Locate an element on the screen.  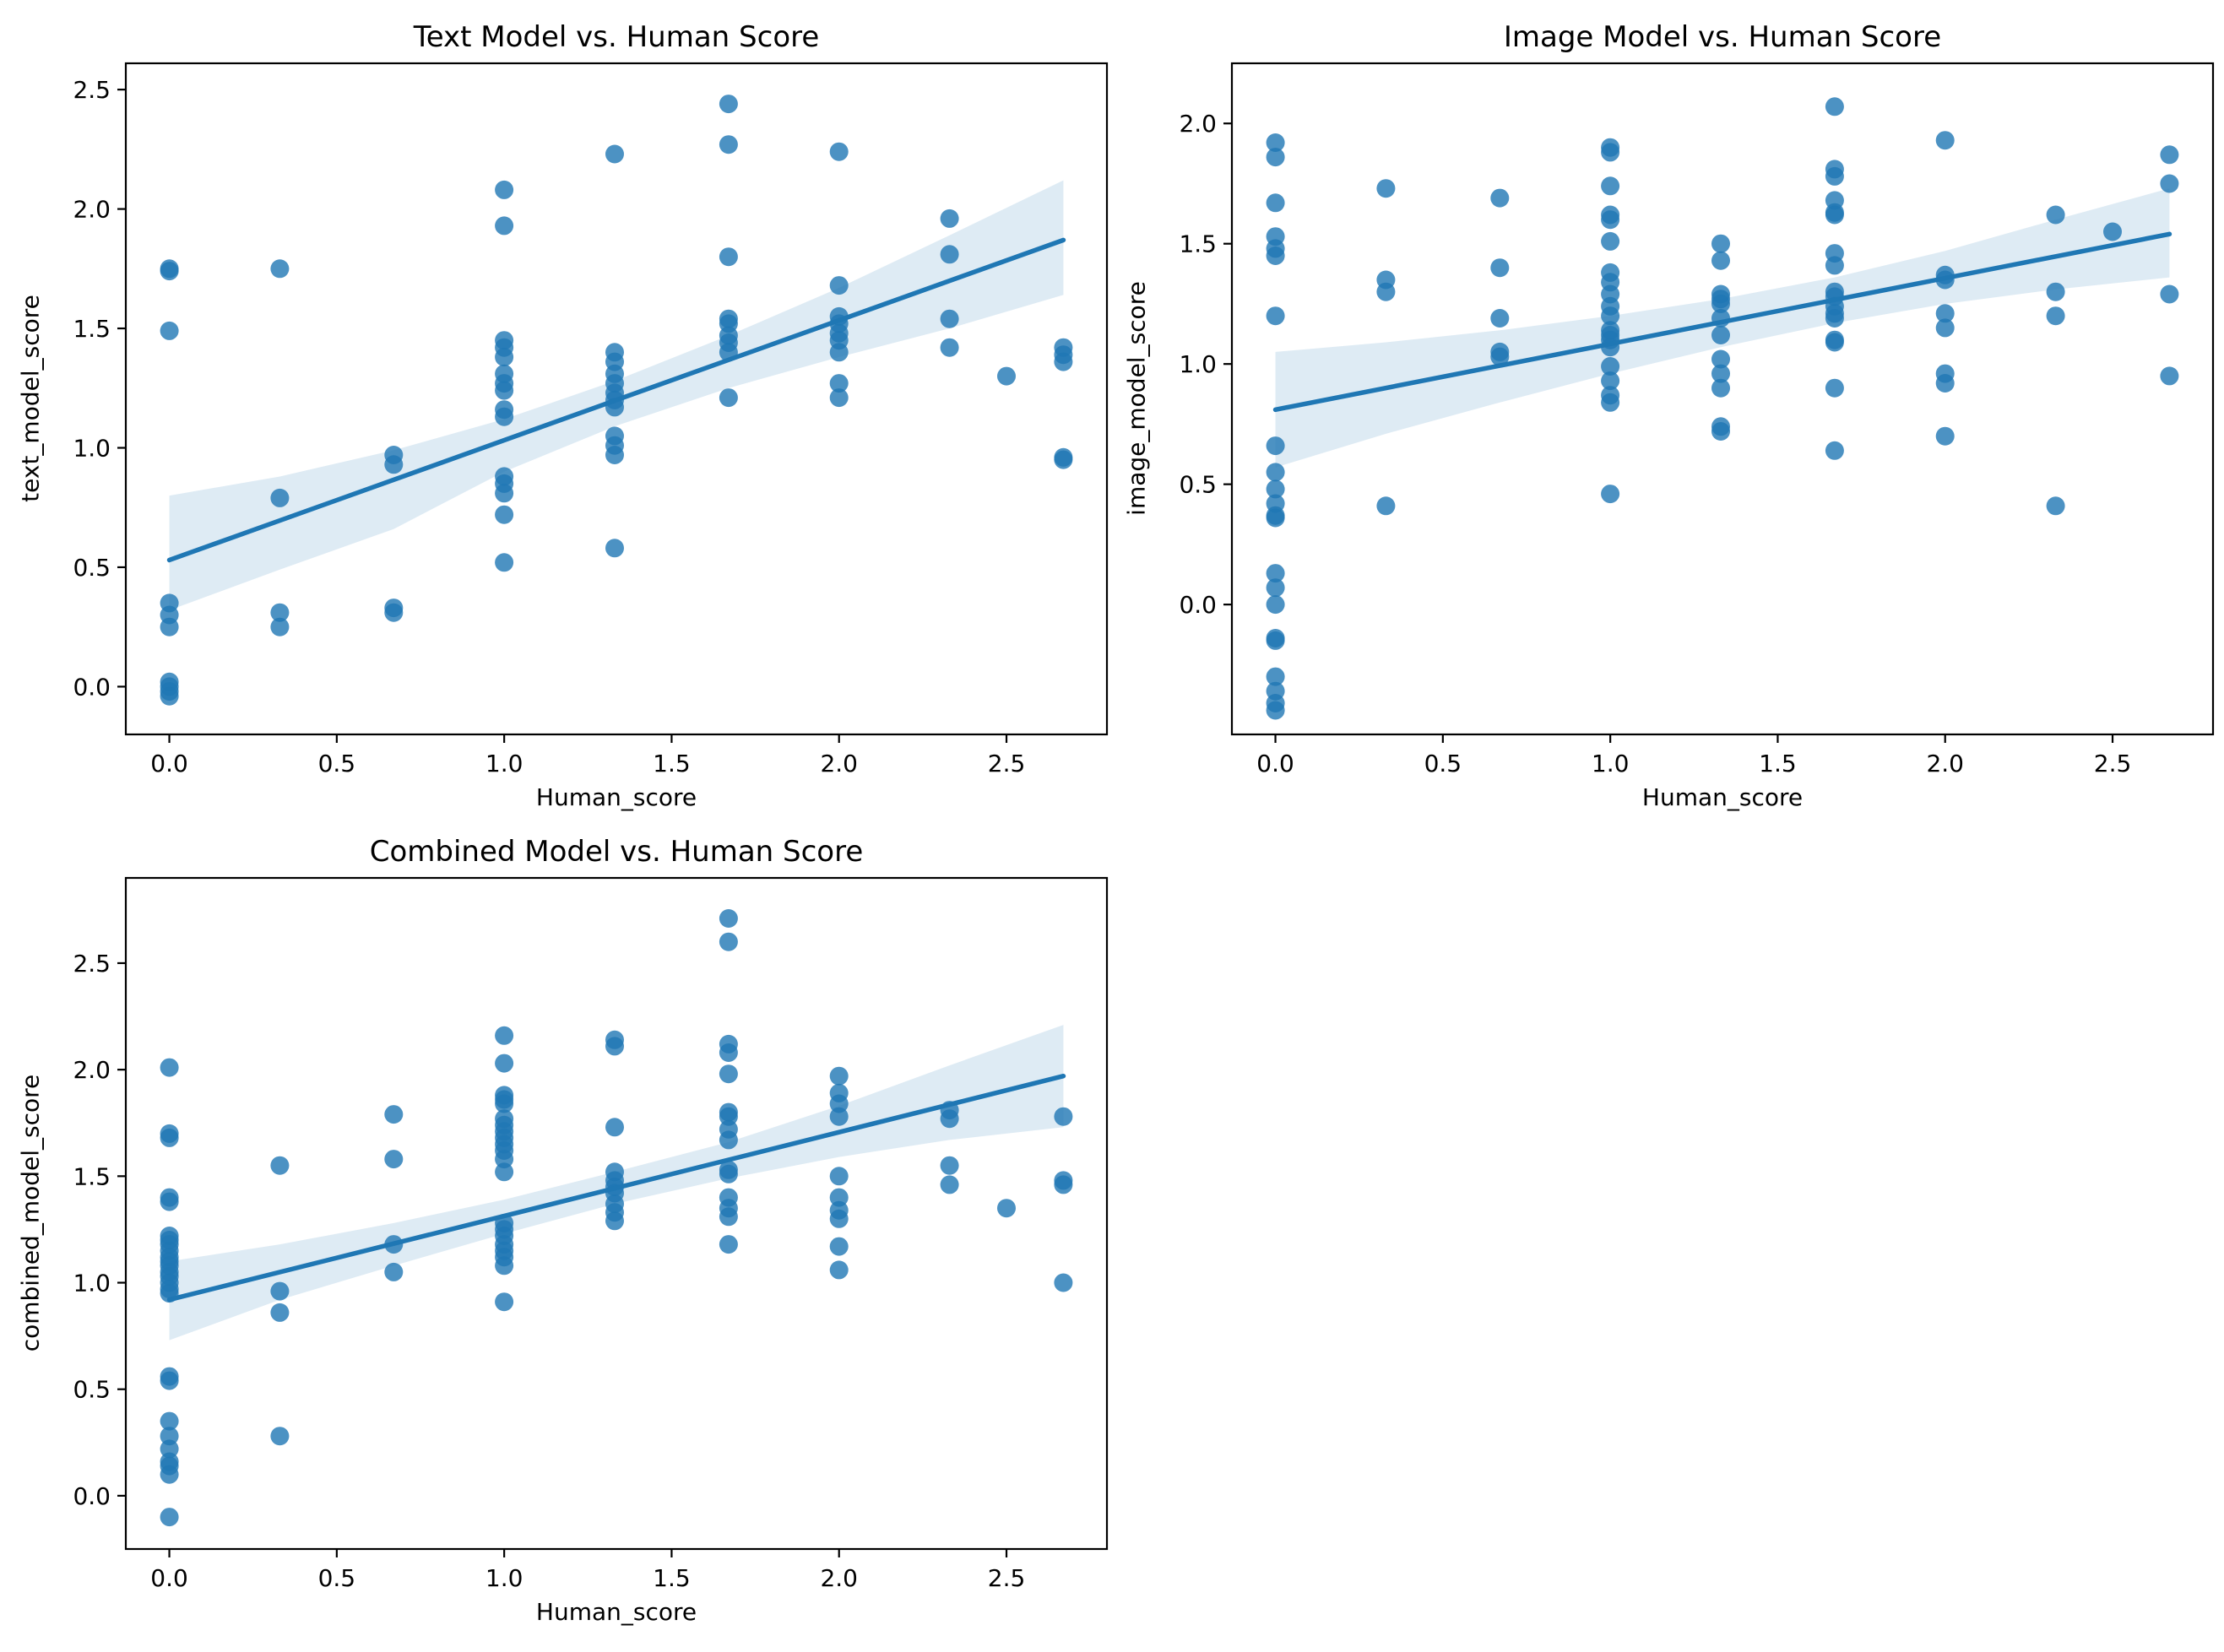
chart-title-image-model: Image Model vs. Human Score is located at coordinates (1723, 37).